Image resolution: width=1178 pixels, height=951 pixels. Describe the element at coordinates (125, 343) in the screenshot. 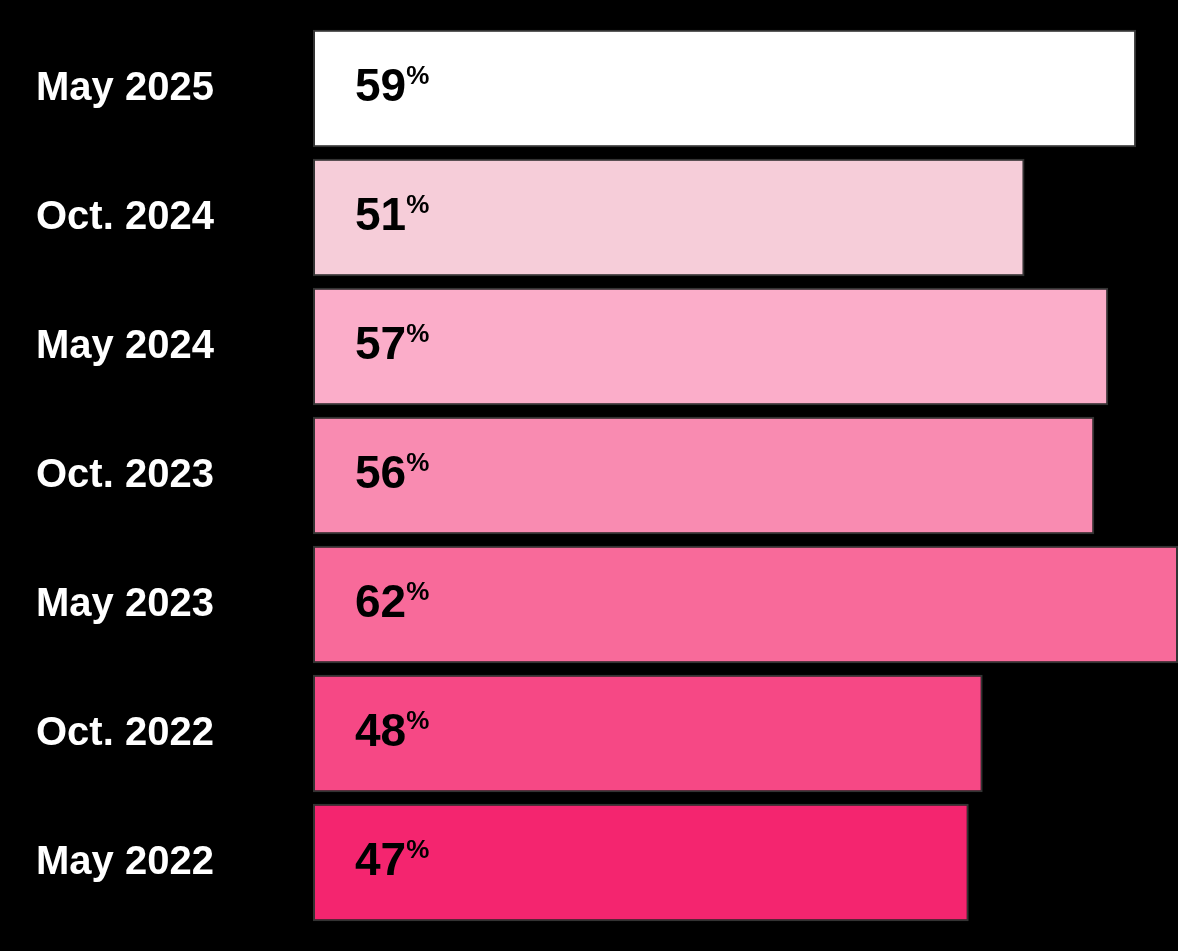

I see `y-tick-label: May 2024` at that location.